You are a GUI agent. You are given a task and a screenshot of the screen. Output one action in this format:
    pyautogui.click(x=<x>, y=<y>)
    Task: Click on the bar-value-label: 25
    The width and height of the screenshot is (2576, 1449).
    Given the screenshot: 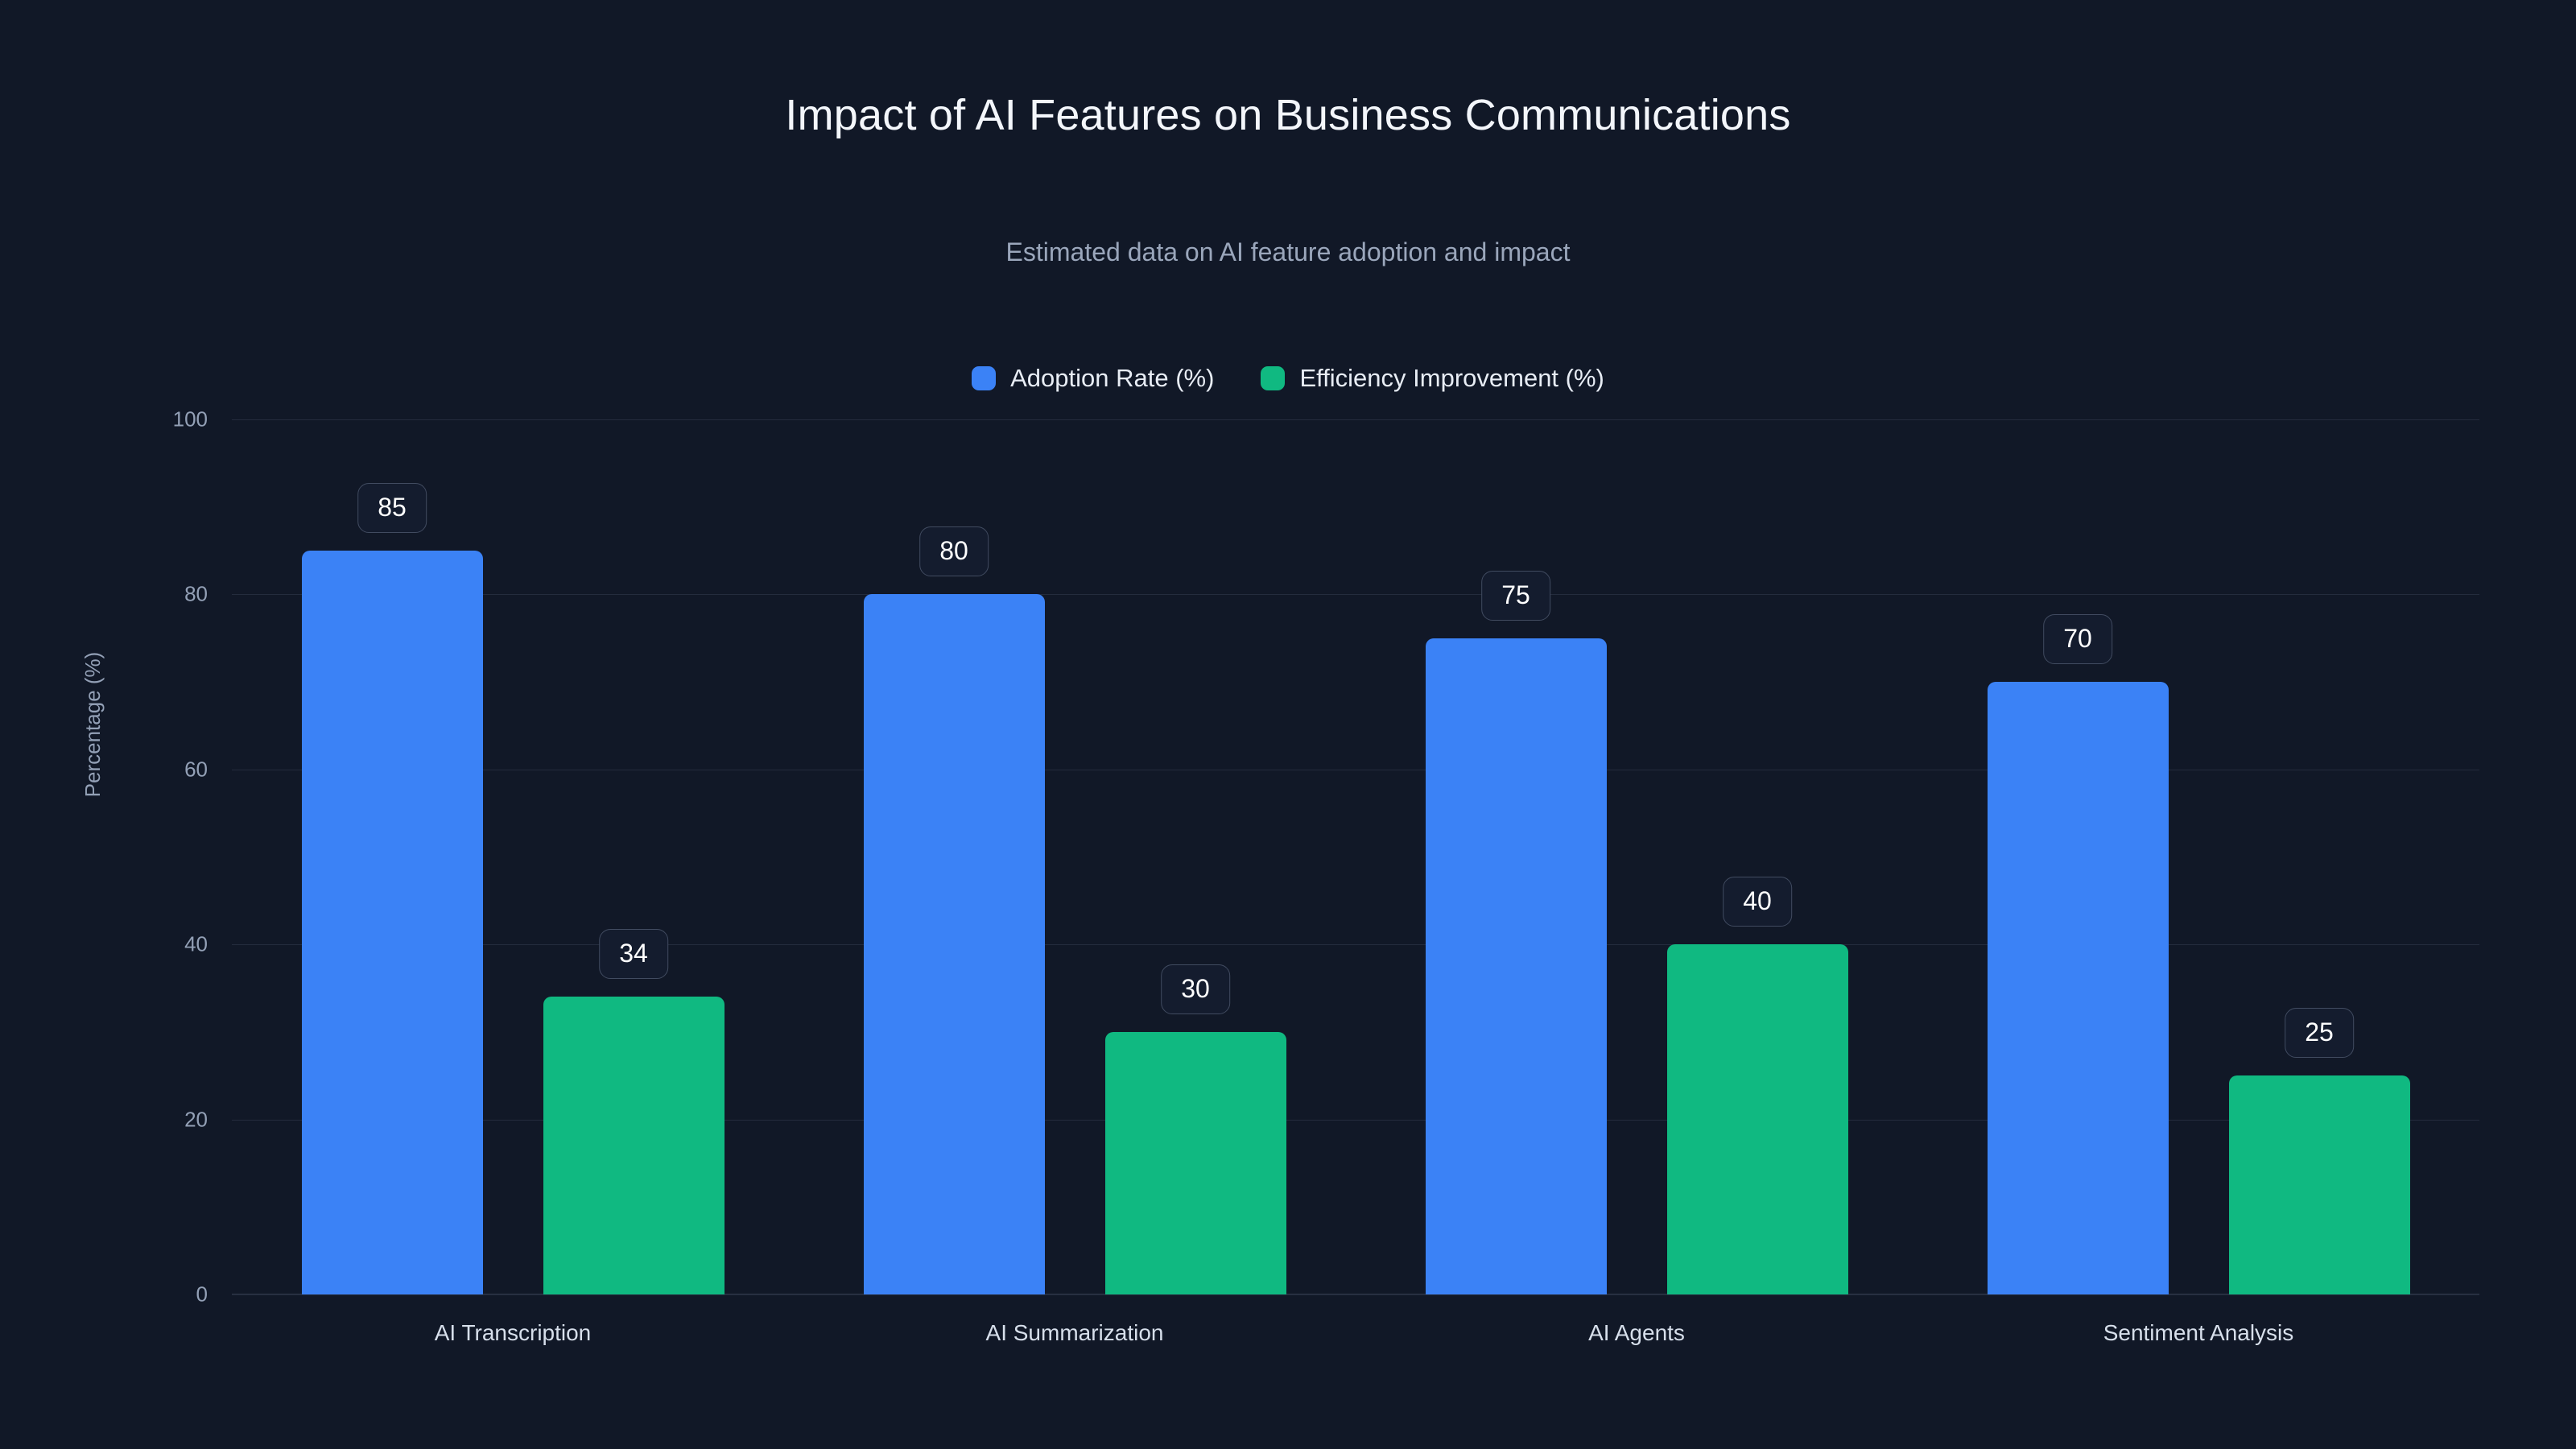 What is the action you would take?
    pyautogui.click(x=2319, y=1033)
    